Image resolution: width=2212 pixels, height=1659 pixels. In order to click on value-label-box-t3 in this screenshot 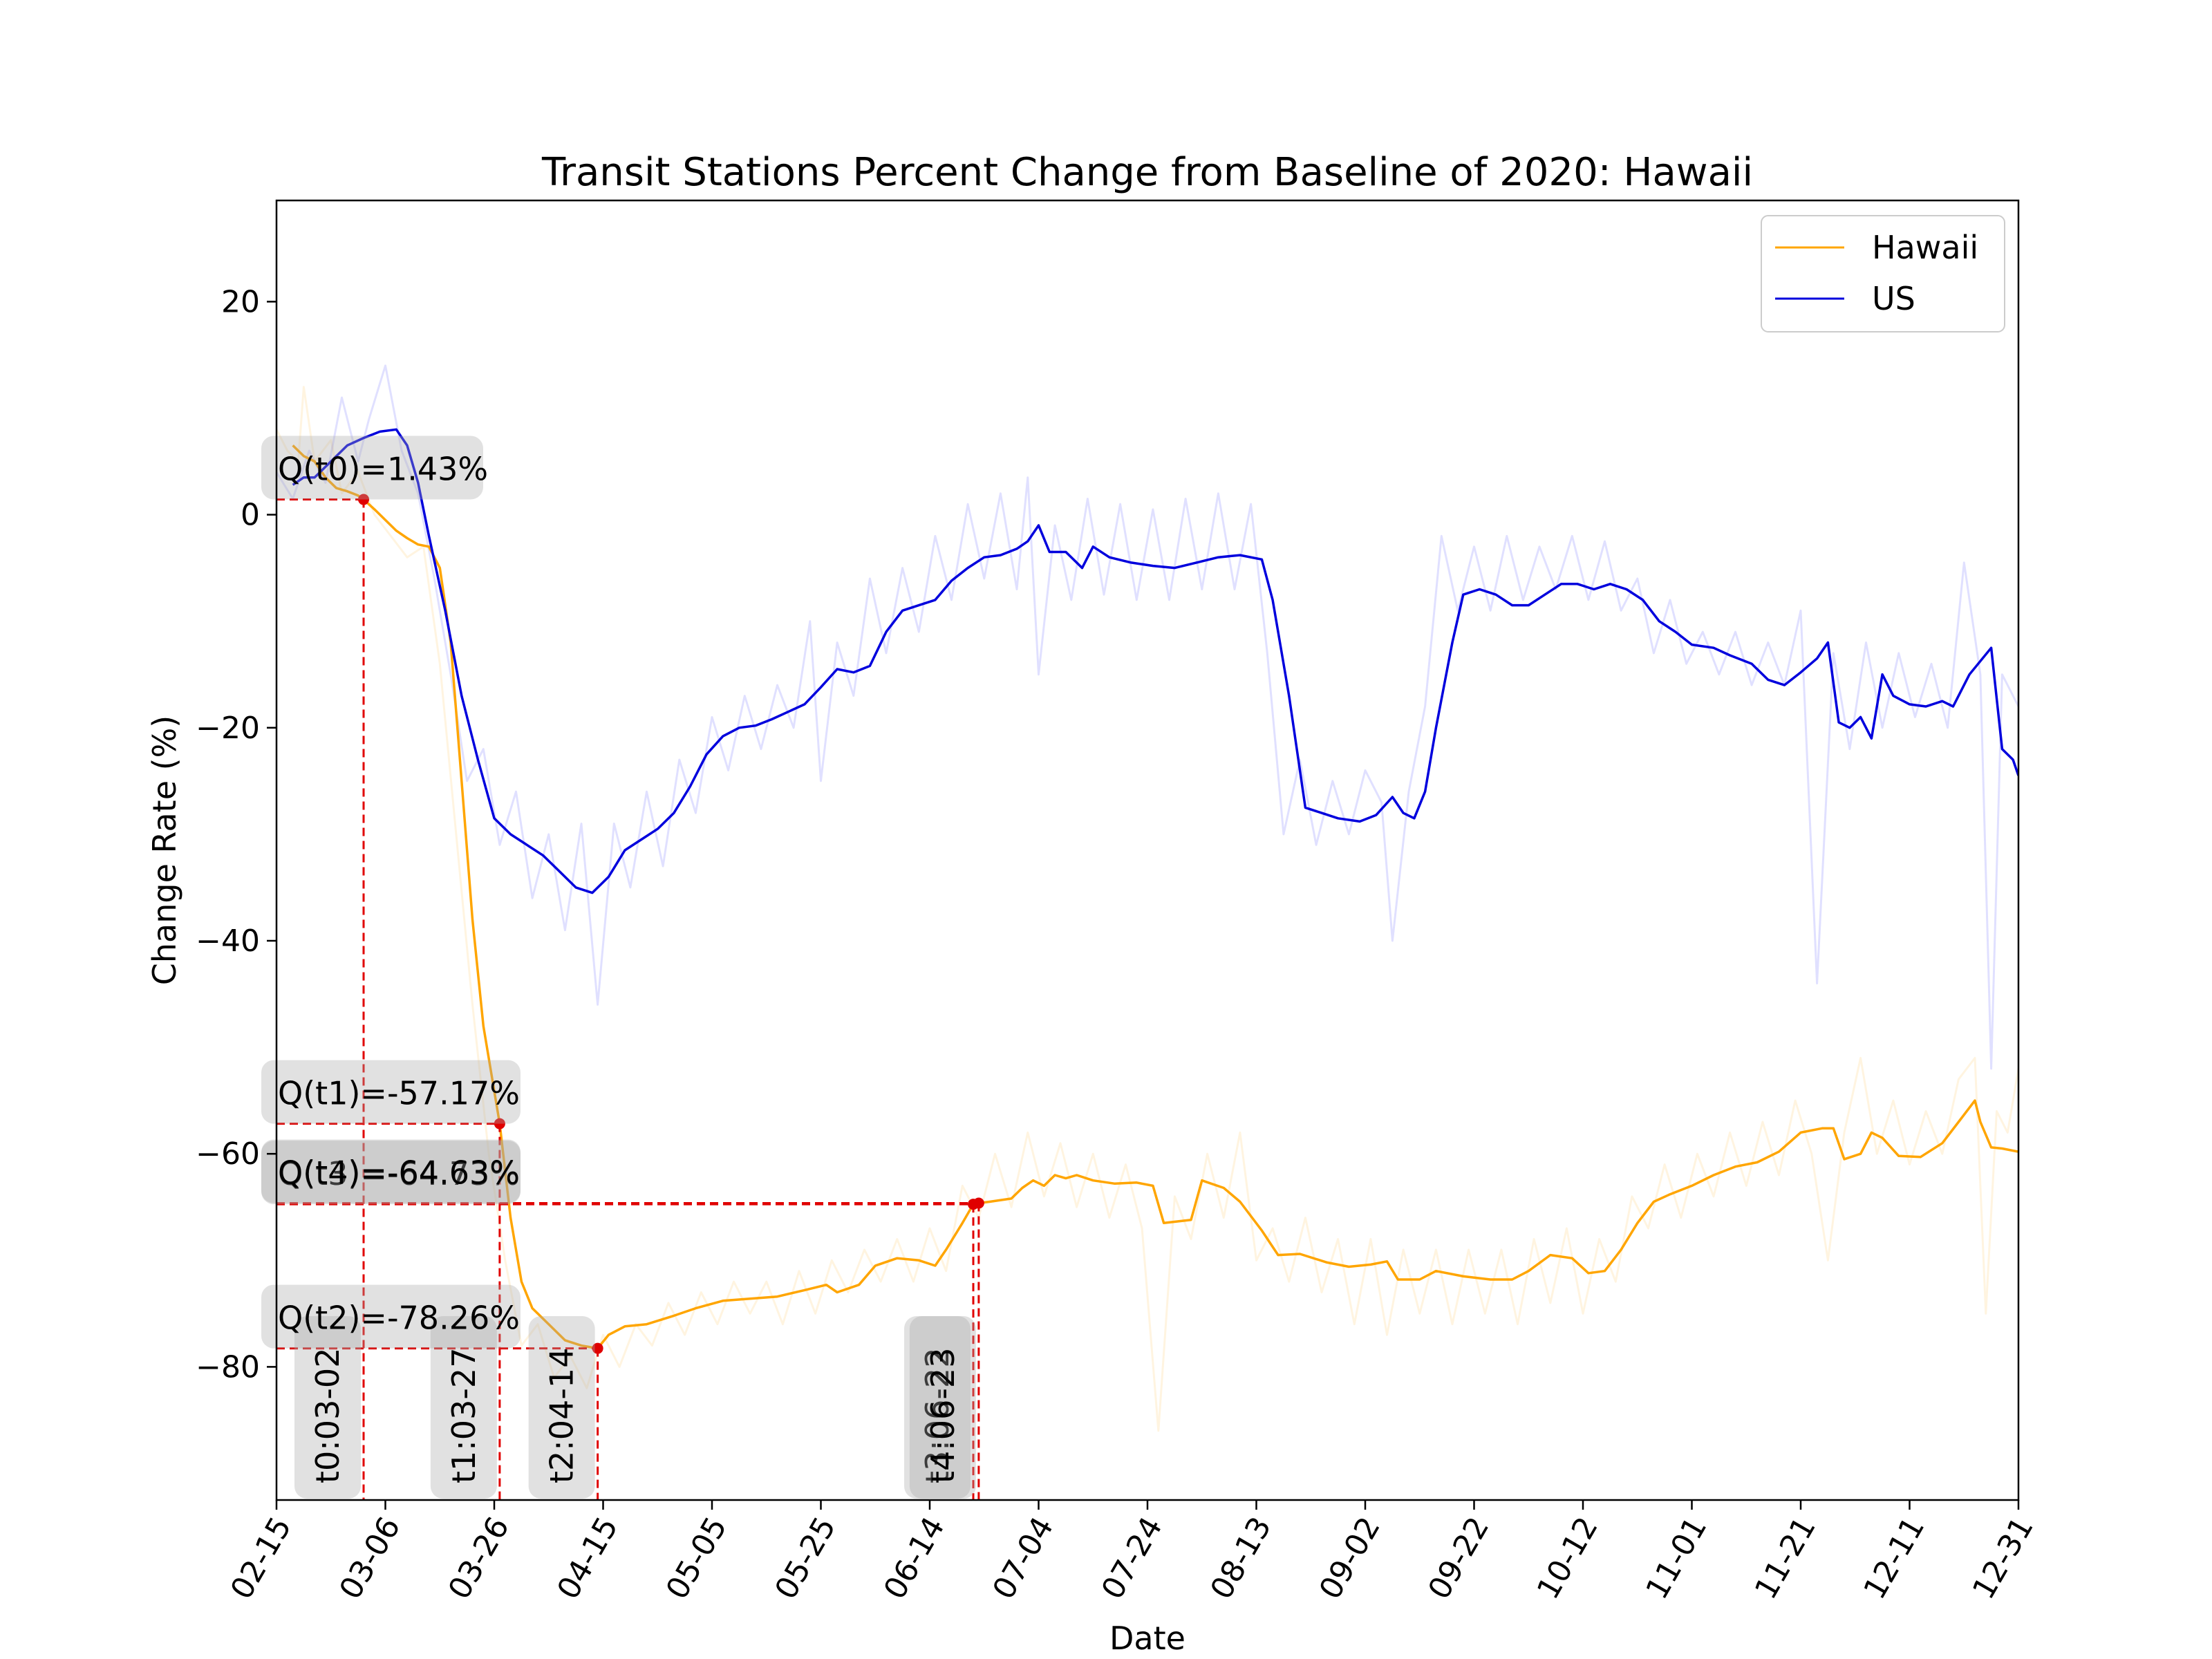, I will do `click(391, 1173)`.